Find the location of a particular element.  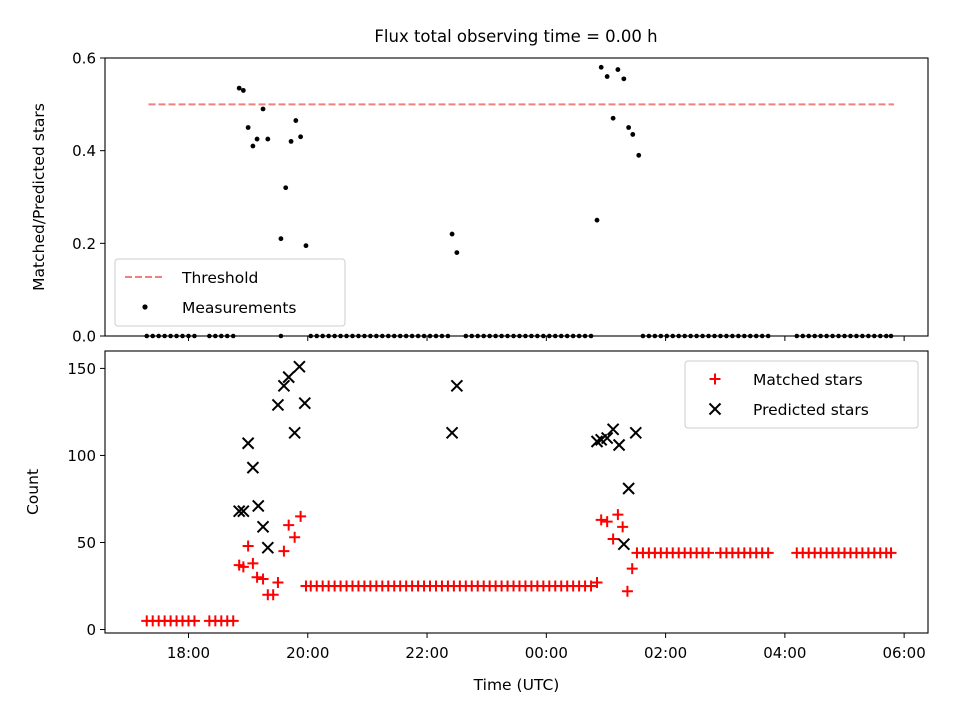

y-axis-label: Count is located at coordinates (33, 492).